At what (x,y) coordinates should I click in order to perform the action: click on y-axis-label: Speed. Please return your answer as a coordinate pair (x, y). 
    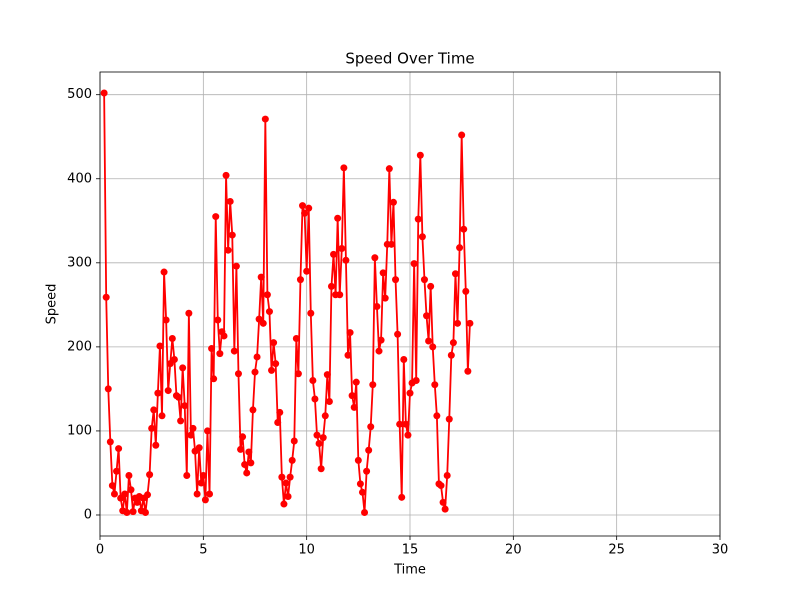
    Looking at the image, I should click on (52, 304).